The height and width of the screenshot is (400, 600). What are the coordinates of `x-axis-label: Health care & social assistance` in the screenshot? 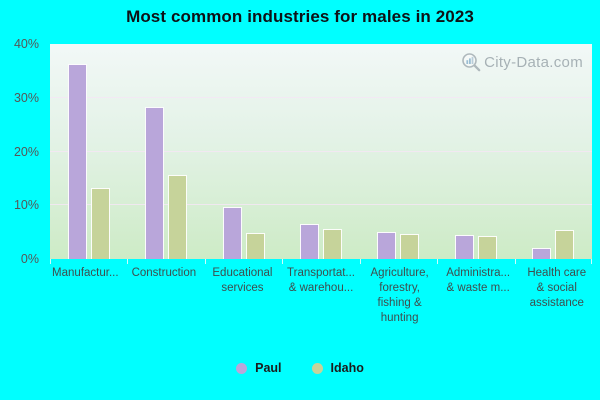 It's located at (557, 288).